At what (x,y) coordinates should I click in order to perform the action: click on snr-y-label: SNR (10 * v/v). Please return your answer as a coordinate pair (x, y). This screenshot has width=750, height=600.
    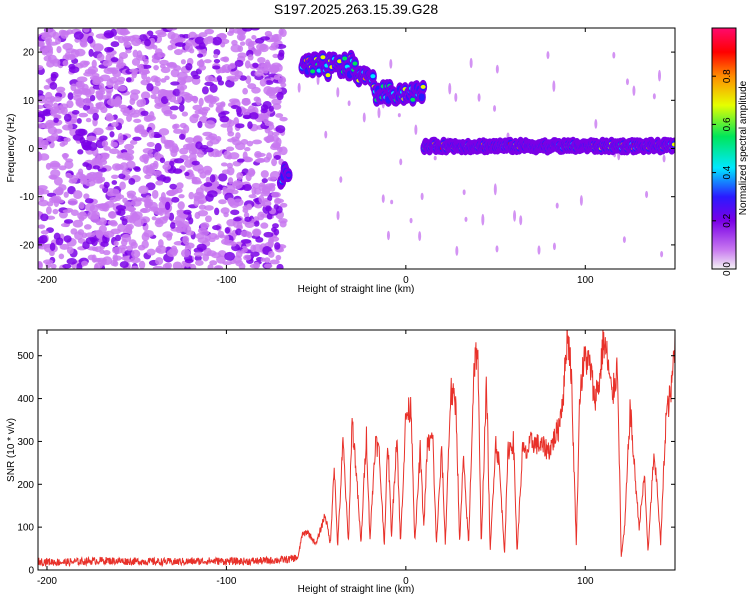
    Looking at the image, I should click on (11, 450).